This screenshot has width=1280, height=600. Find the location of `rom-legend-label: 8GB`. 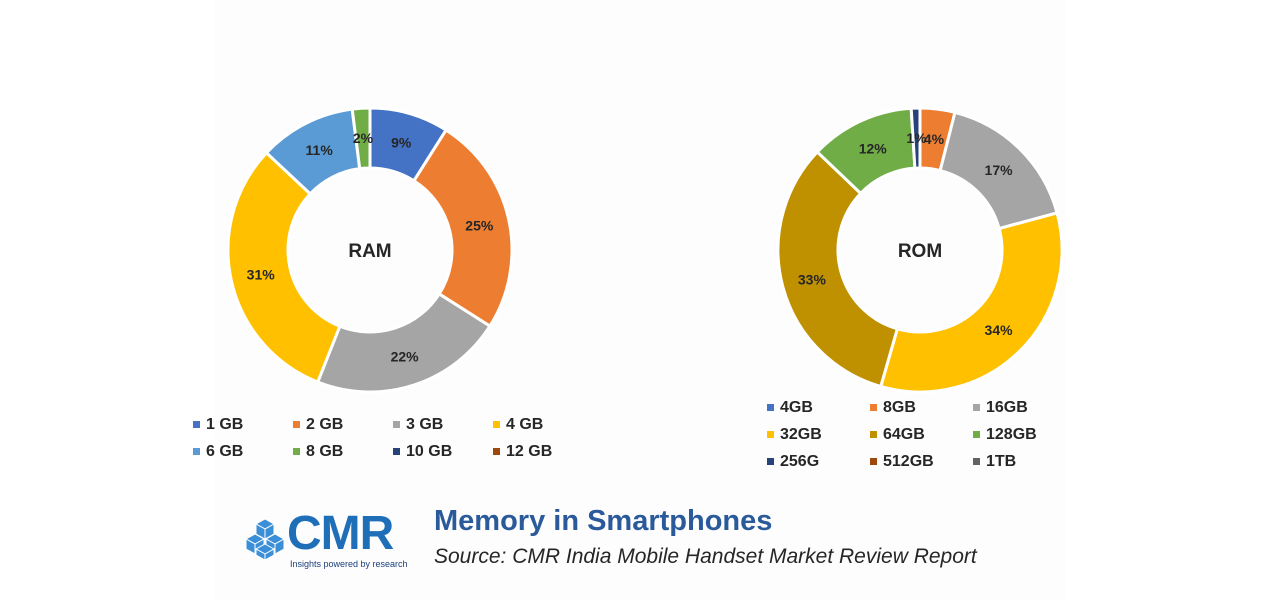

rom-legend-label: 8GB is located at coordinates (899, 407).